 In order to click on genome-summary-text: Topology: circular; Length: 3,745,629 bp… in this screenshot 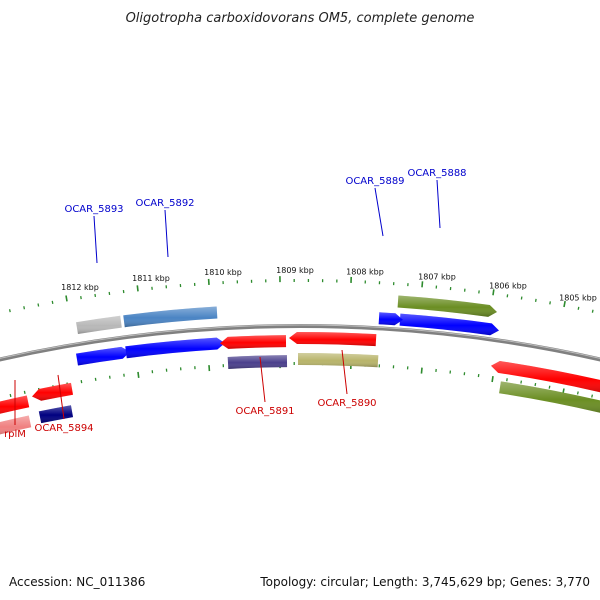, I will do `click(424, 582)`.